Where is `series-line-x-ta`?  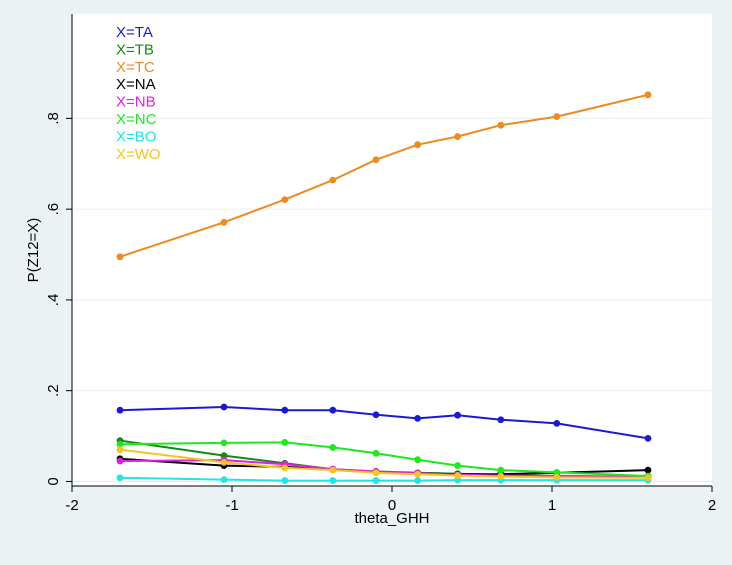
series-line-x-ta is located at coordinates (384, 423).